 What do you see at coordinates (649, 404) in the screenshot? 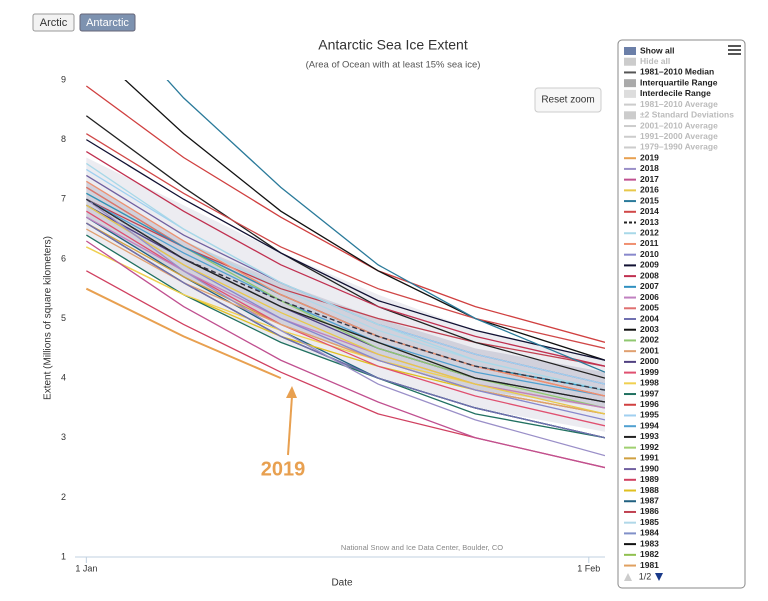
I see `legend-item: 1996` at bounding box center [649, 404].